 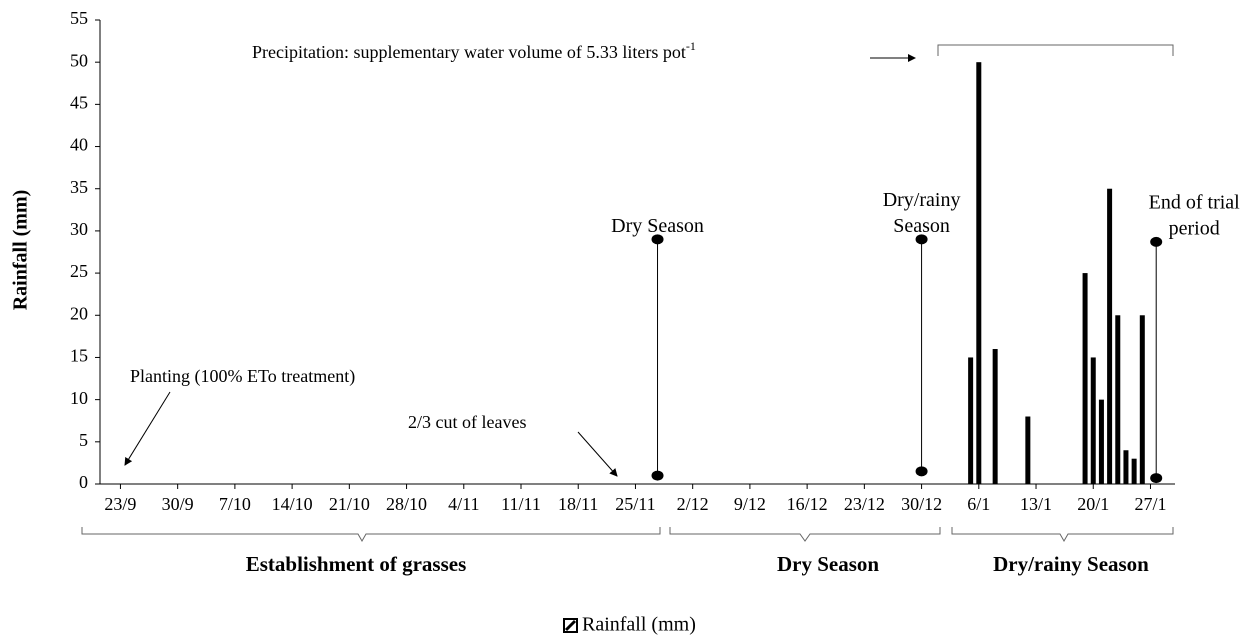 What do you see at coordinates (807, 504) in the screenshot?
I see `x-tick-label: 16/12` at bounding box center [807, 504].